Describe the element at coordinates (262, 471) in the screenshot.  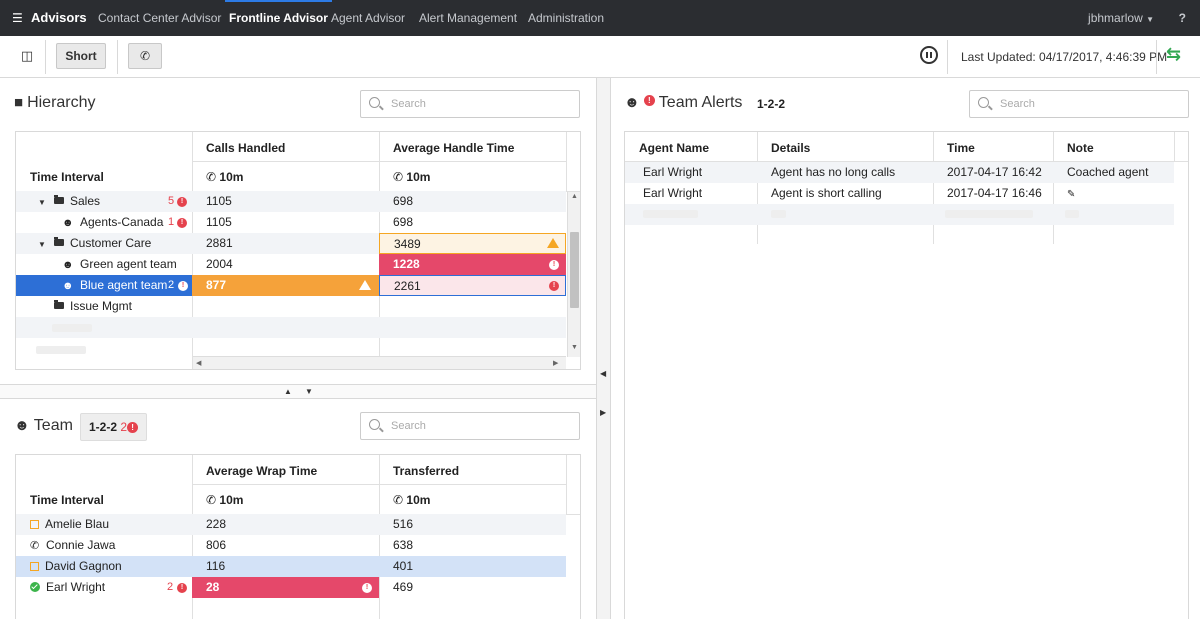
I see `column-header-average-wrap-time: Average Wrap Time` at that location.